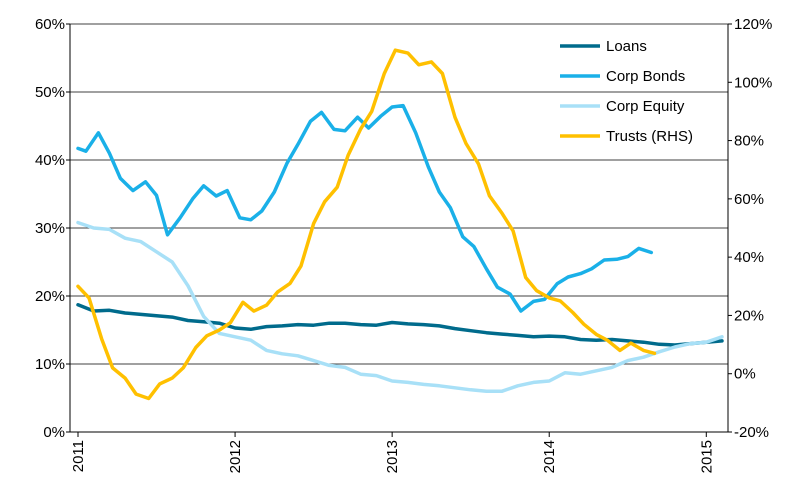  I want to click on y-left-tick-label: 50%, so click(50, 92).